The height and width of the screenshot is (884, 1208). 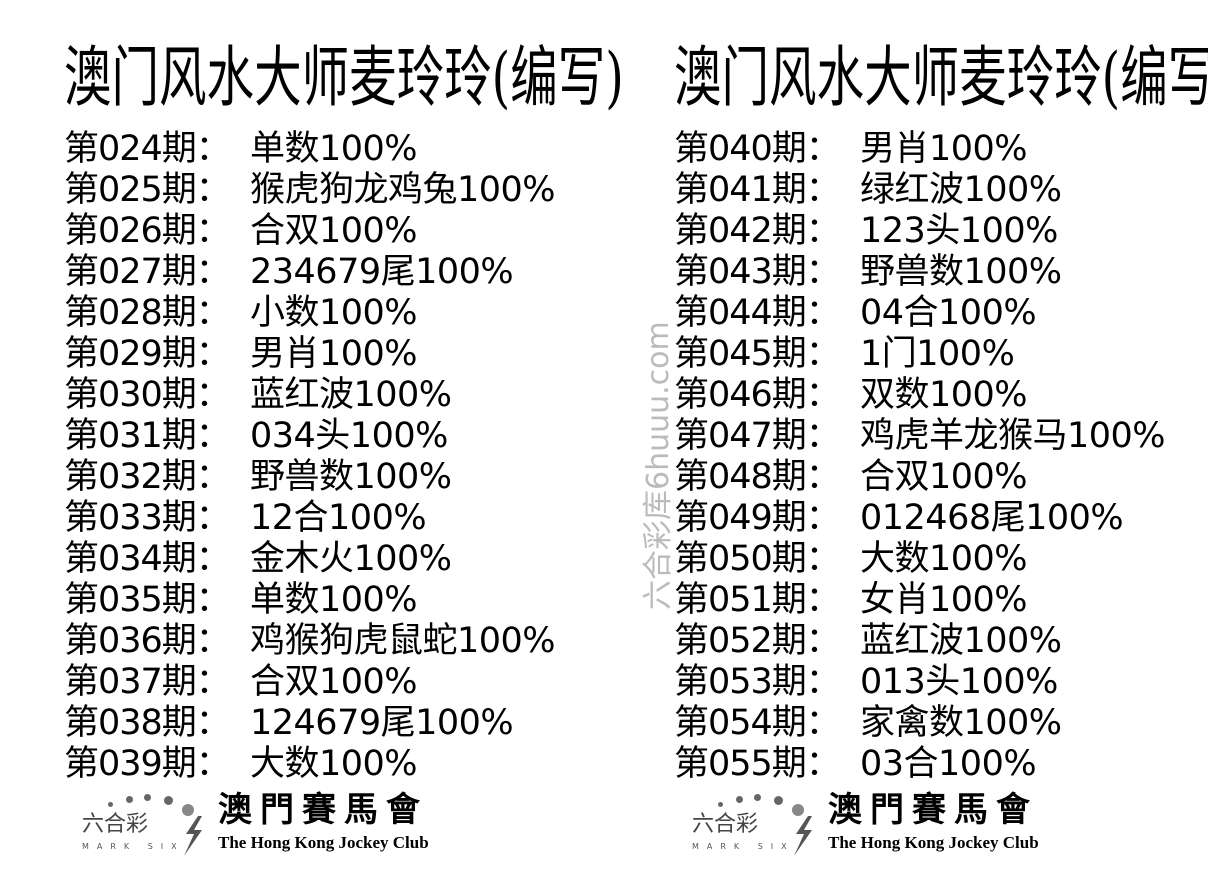 I want to click on issue-label: 第036期：, so click(x=147, y=641).